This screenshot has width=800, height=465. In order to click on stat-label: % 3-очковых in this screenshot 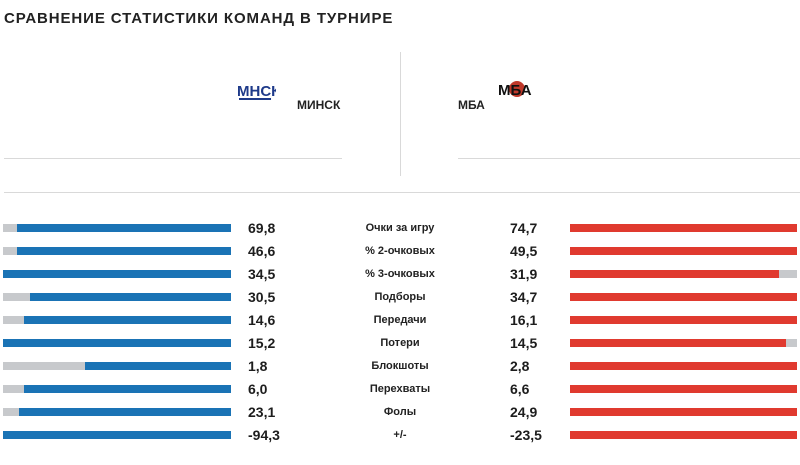, I will do `click(400, 274)`.